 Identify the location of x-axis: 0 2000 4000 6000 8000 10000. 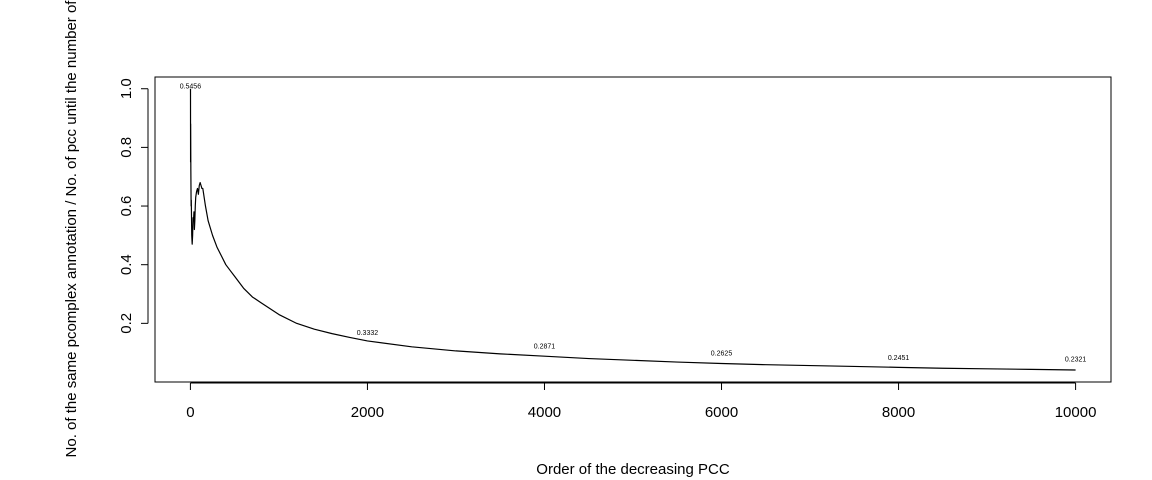
(641, 401).